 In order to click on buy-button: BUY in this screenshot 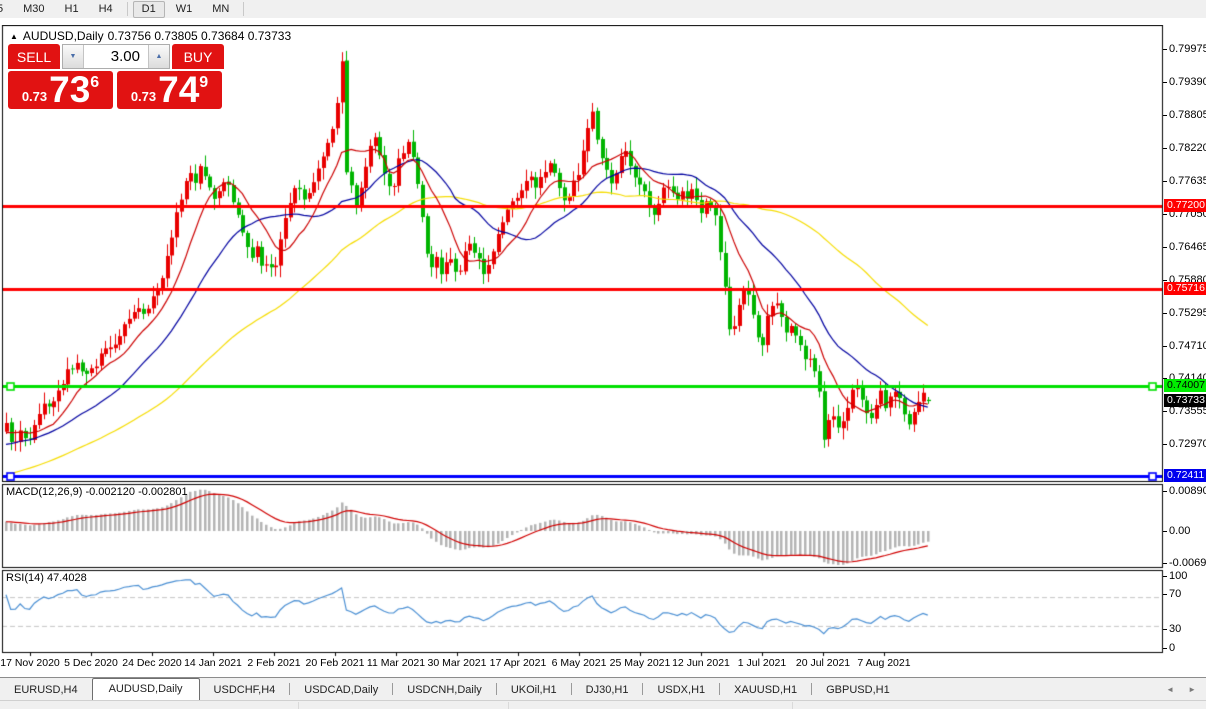, I will do `click(198, 56)`.